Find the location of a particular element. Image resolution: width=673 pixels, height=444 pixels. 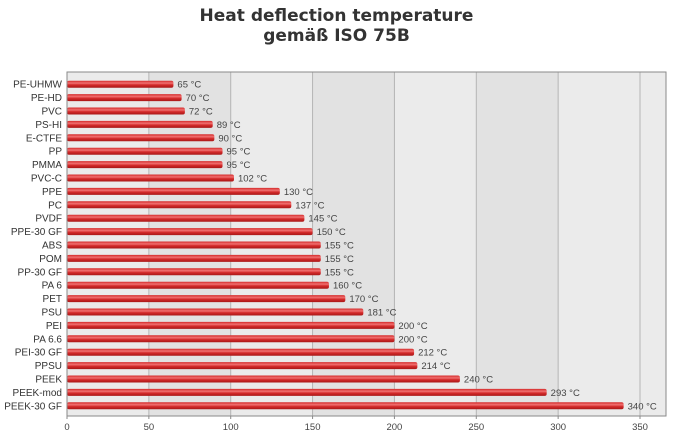

value-label: 70 °C is located at coordinates (198, 98).